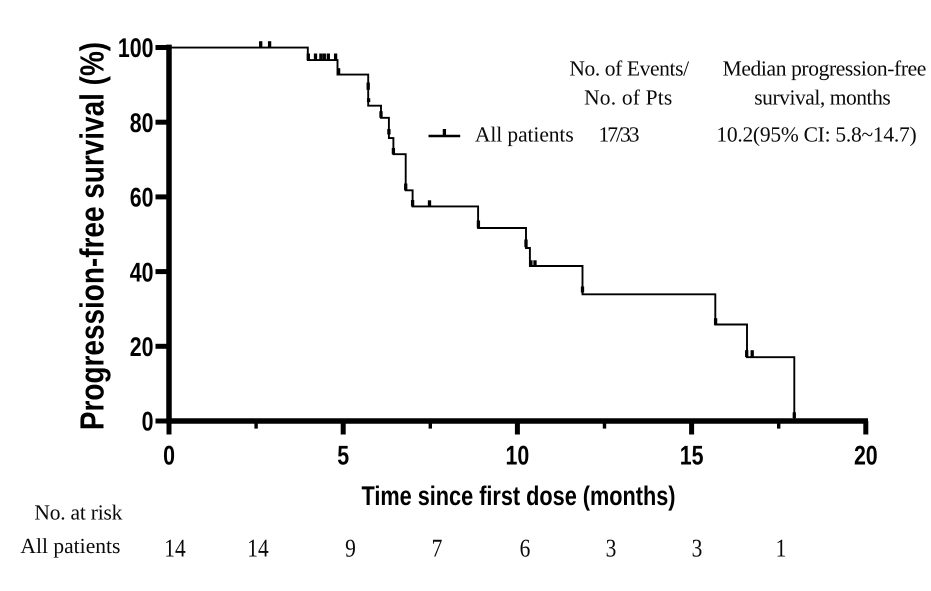 Image resolution: width=931 pixels, height=591 pixels. Describe the element at coordinates (142, 272) in the screenshot. I see `svg-text: 40` at that location.